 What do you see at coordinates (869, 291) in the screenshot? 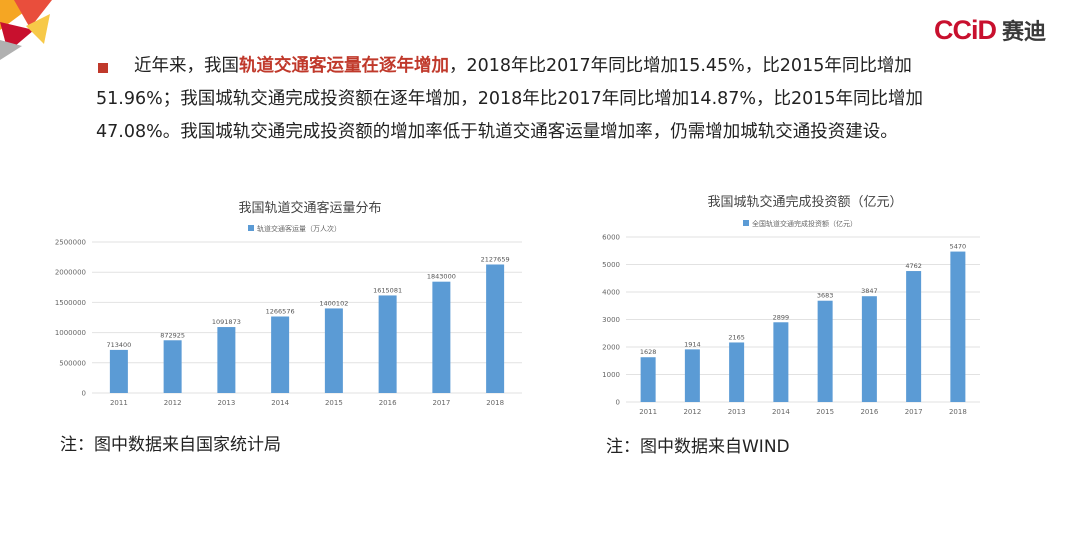
I see `data-label-2016: 3847` at bounding box center [869, 291].